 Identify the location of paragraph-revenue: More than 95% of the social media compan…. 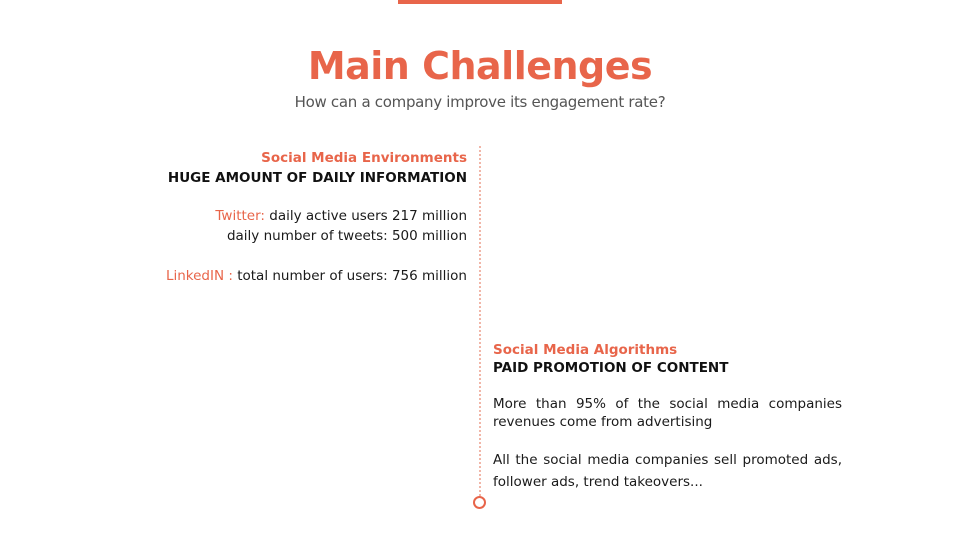
(667, 413).